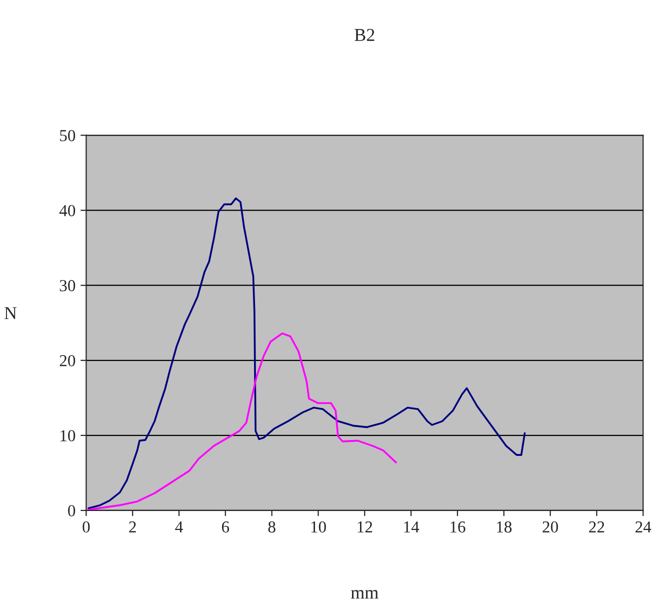 The height and width of the screenshot is (615, 663). I want to click on x-axis-title: mm, so click(364, 594).